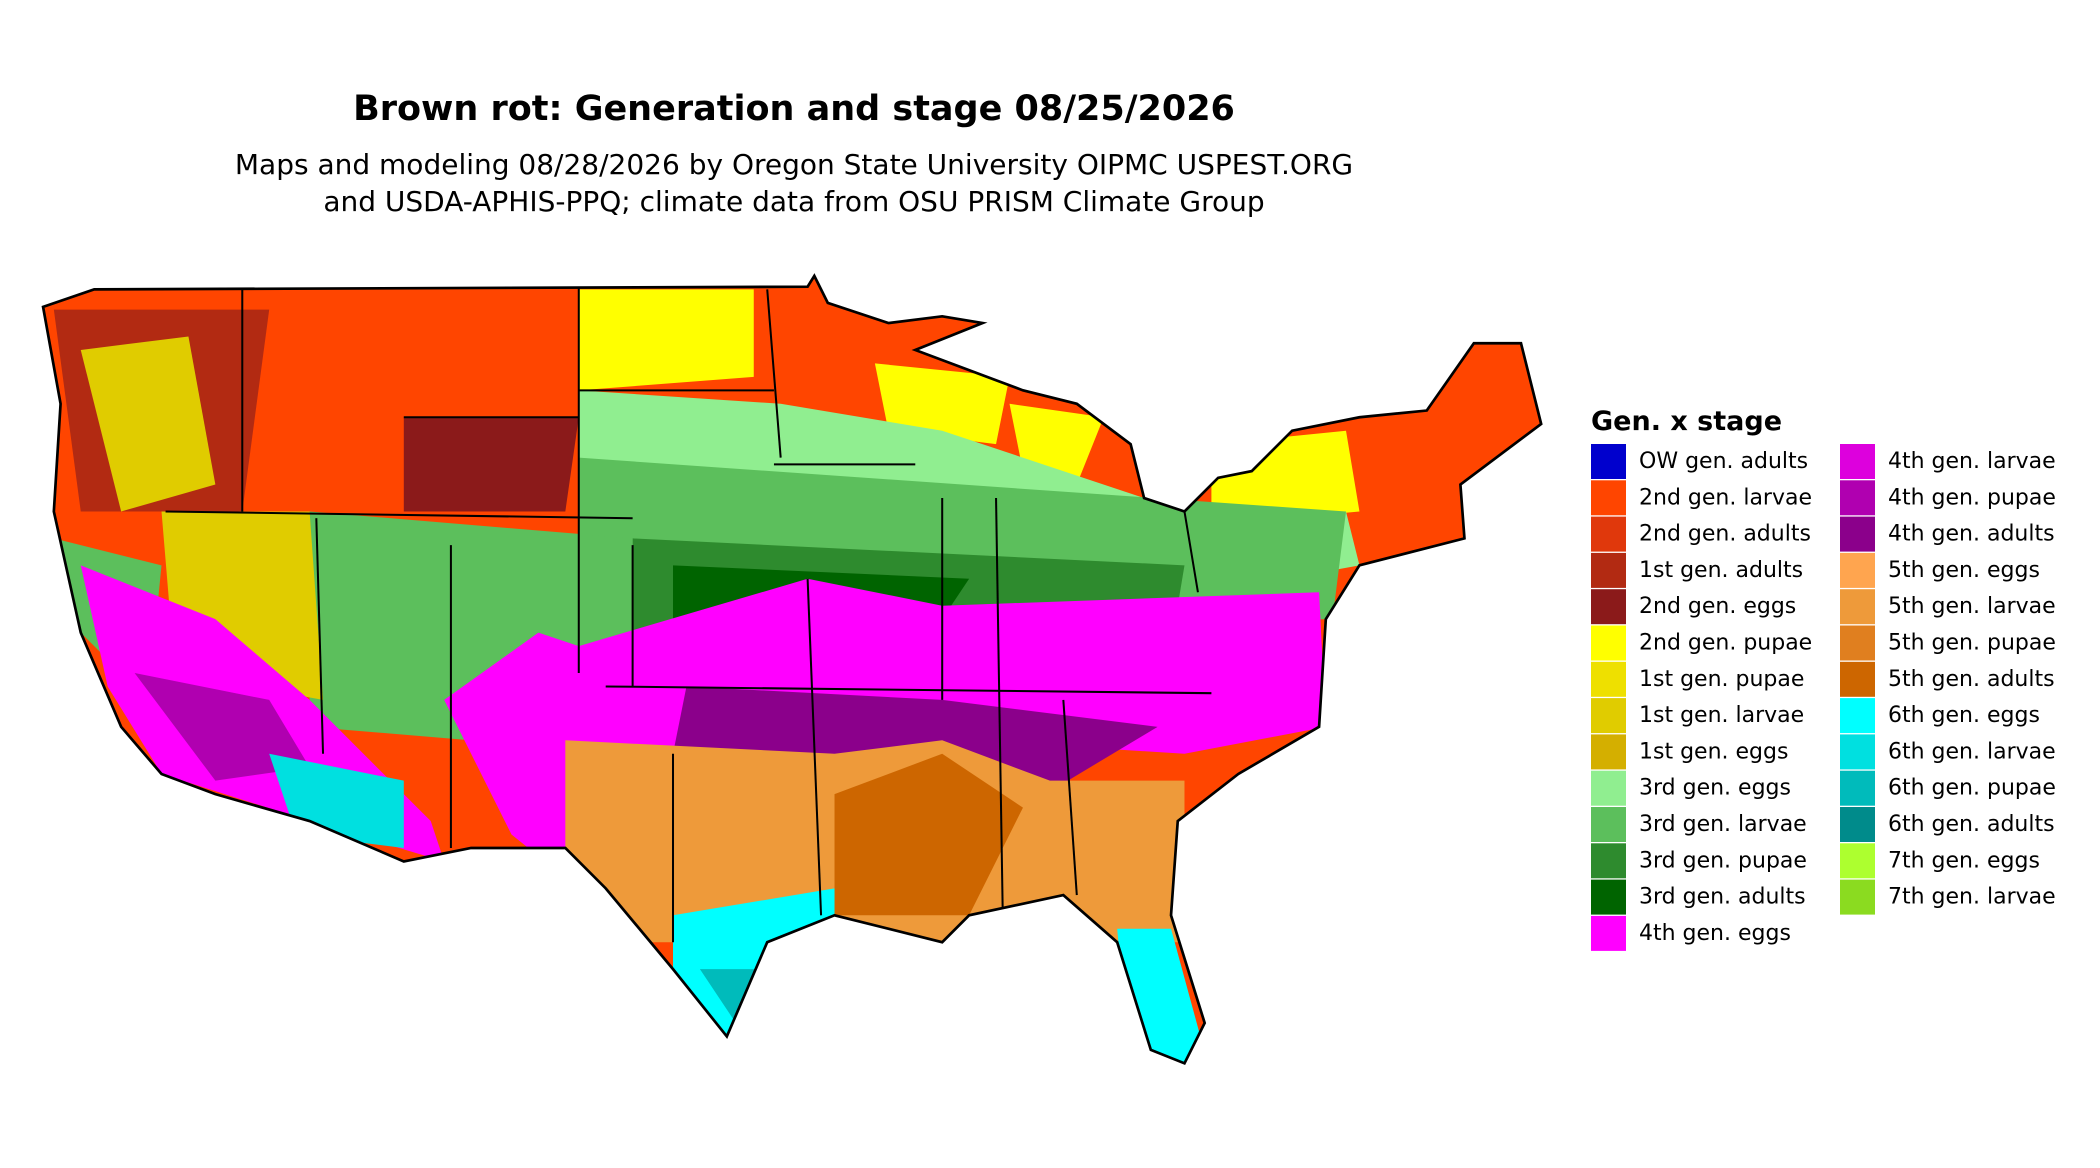 Image resolution: width=2100 pixels, height=1168 pixels. What do you see at coordinates (1721, 570) in the screenshot?
I see `legend-label: 1st gen. adults` at bounding box center [1721, 570].